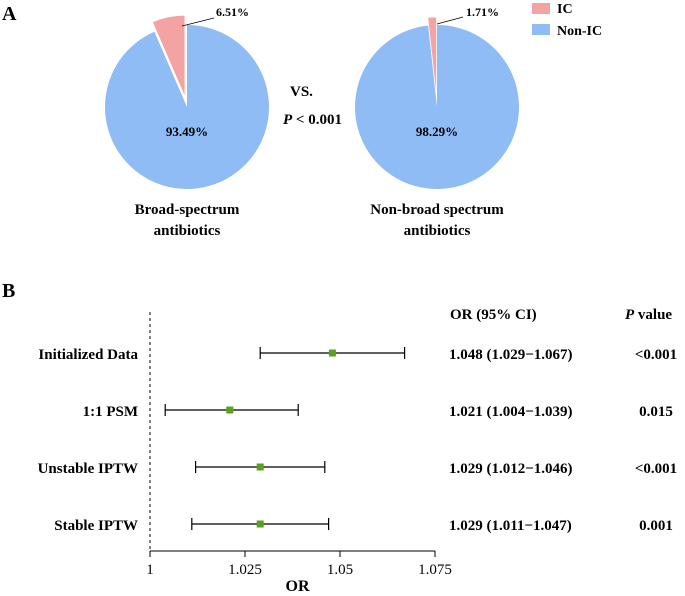  What do you see at coordinates (656, 526) in the screenshot?
I see `p-value: 0.001` at bounding box center [656, 526].